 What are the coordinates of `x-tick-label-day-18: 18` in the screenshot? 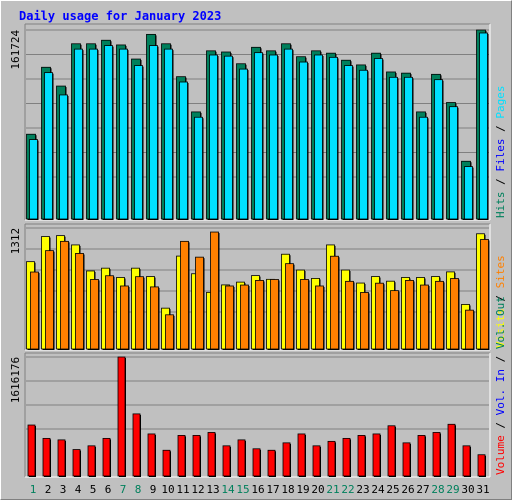 It's located at (287, 489).